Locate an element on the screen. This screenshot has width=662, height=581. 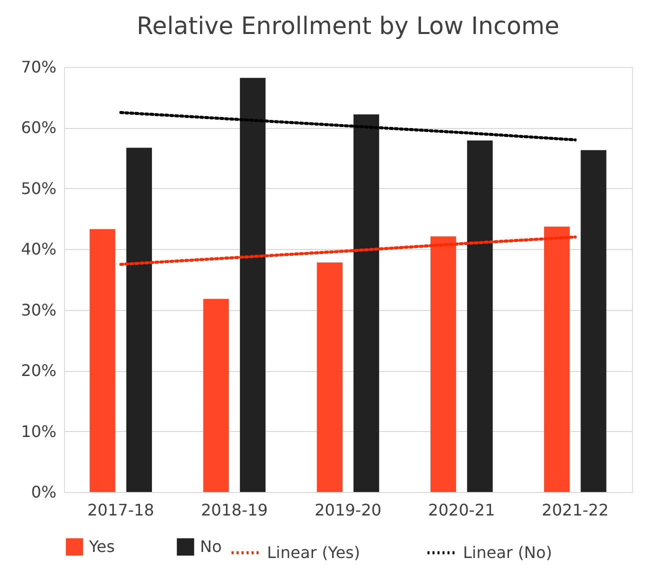
legend-label: Linear (Yes) is located at coordinates (313, 552).